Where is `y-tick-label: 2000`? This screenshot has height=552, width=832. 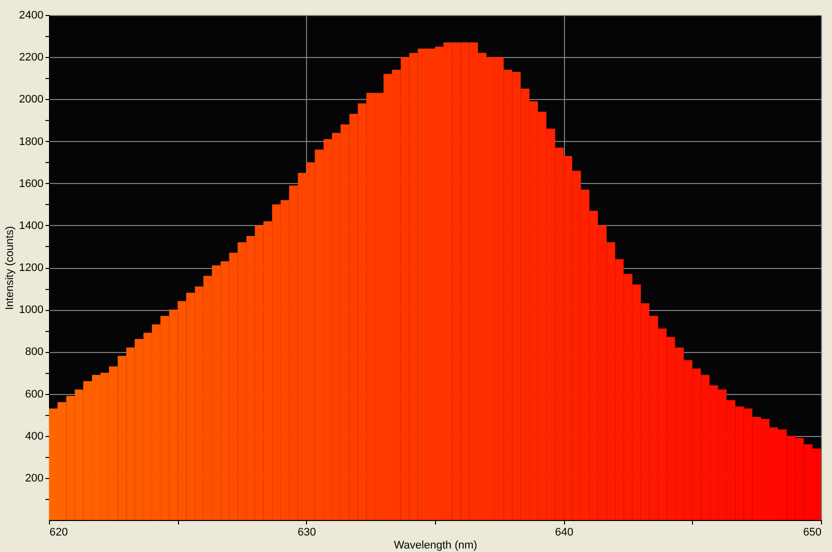 y-tick-label: 2000 is located at coordinates (31, 100).